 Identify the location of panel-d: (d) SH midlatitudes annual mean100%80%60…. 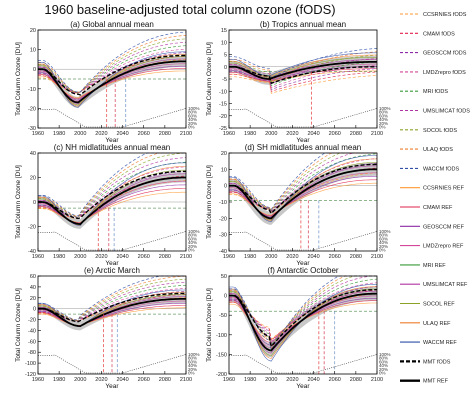
(298, 205).